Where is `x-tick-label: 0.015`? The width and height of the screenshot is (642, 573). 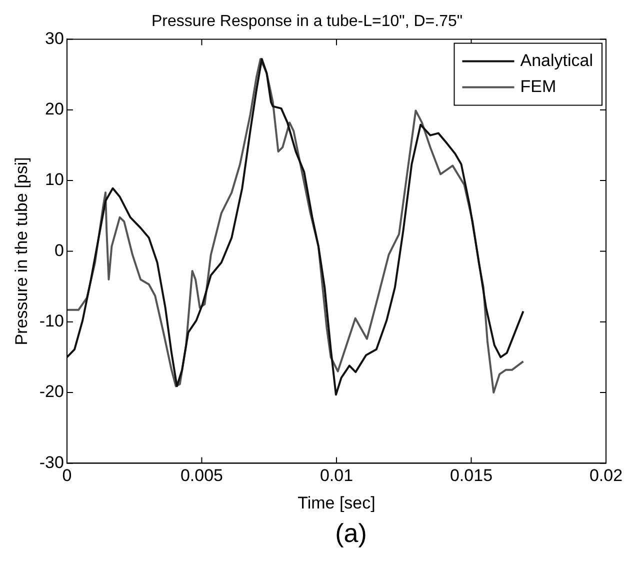
x-tick-label: 0.015 is located at coordinates (471, 476).